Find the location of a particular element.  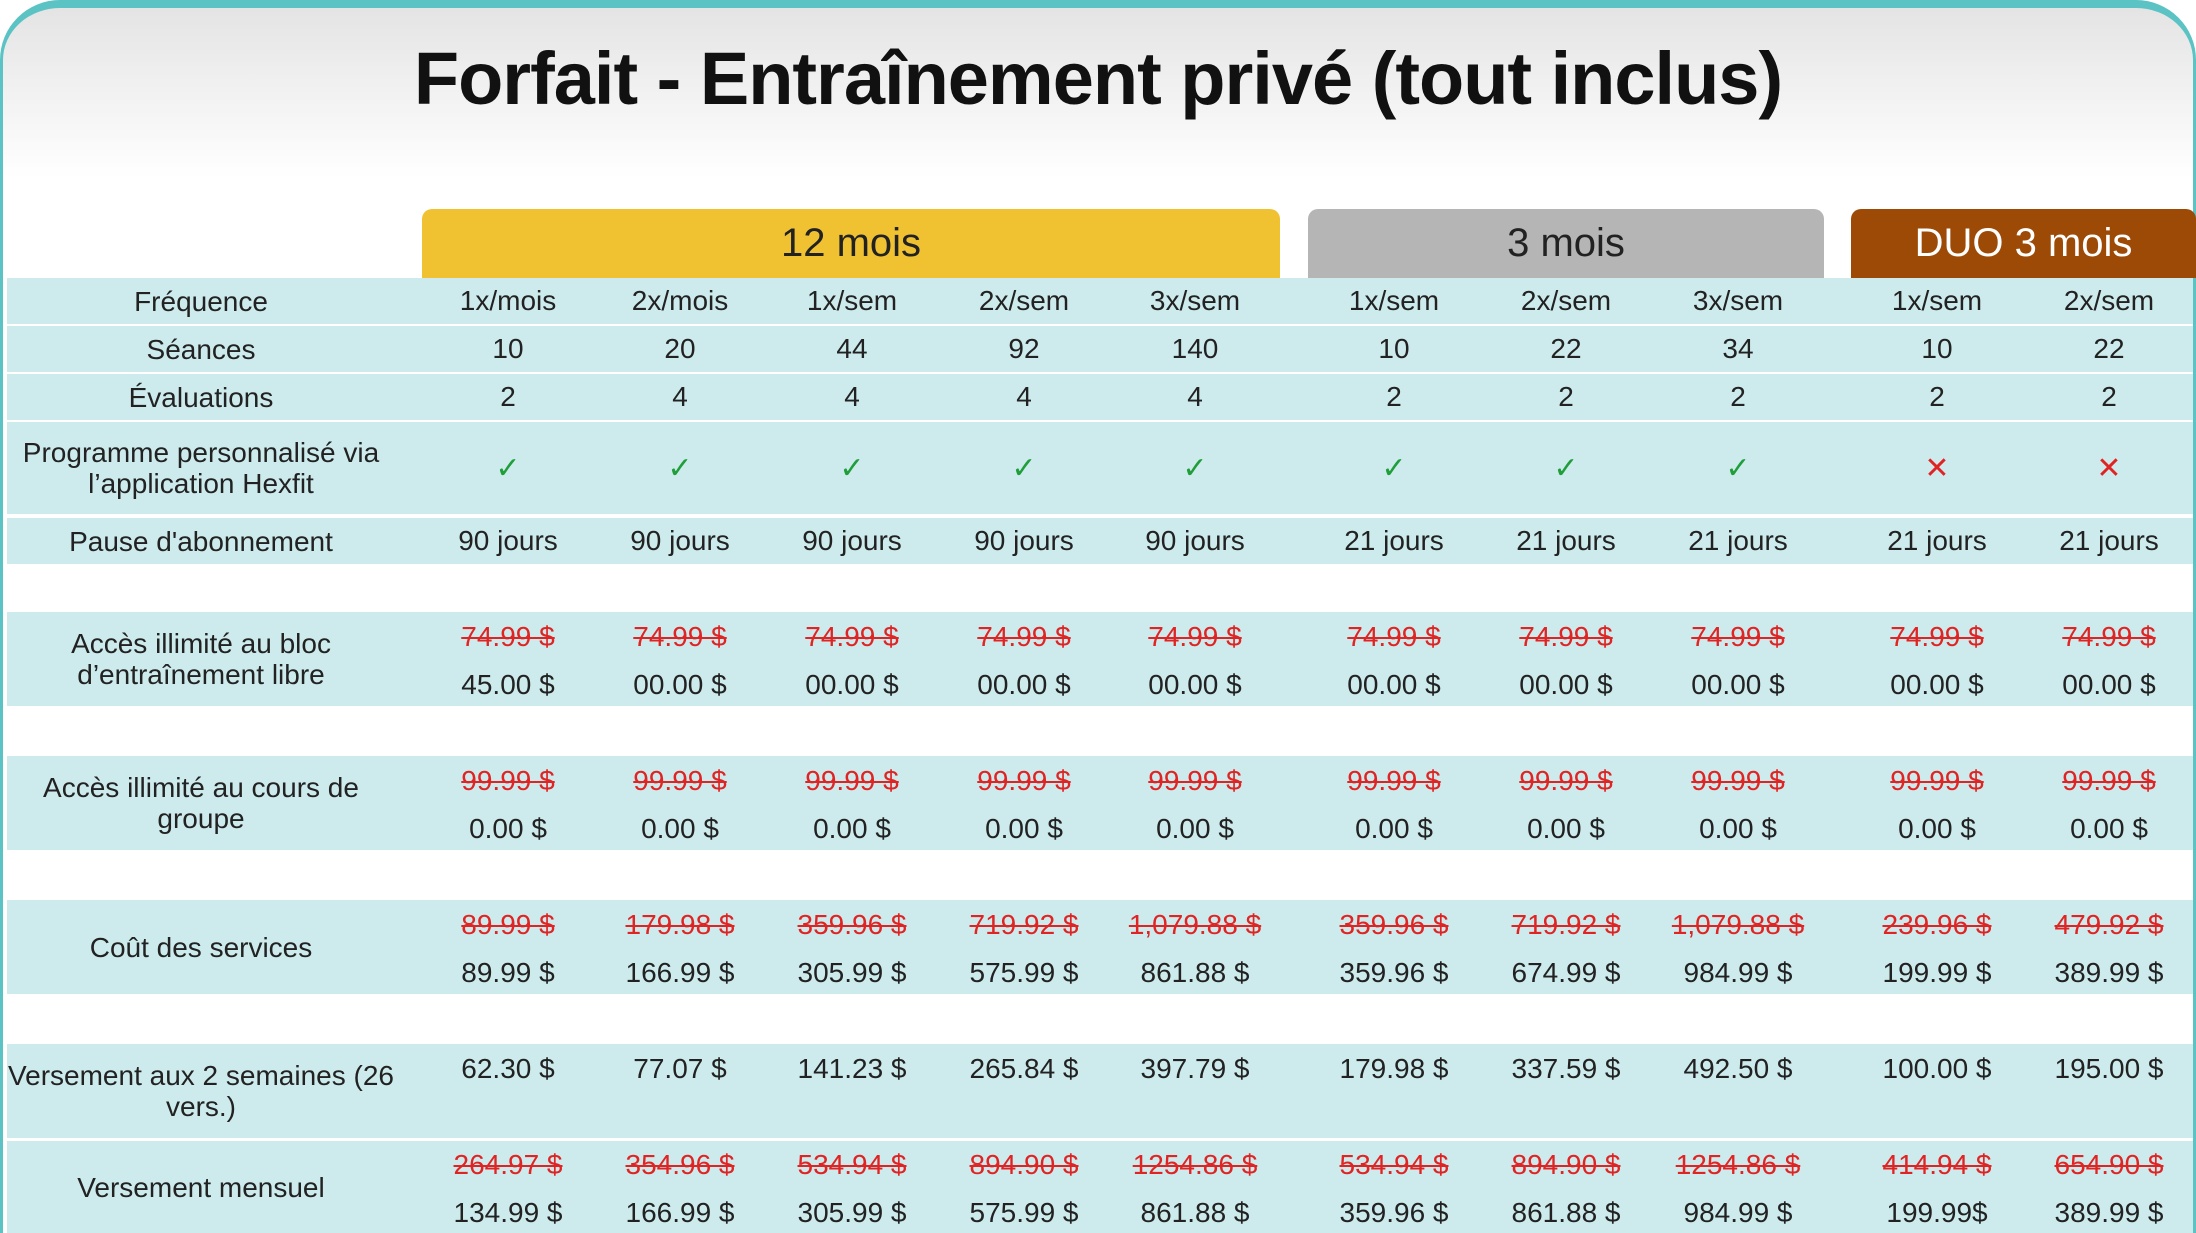

table-cell: 1x/mois is located at coordinates (508, 300).